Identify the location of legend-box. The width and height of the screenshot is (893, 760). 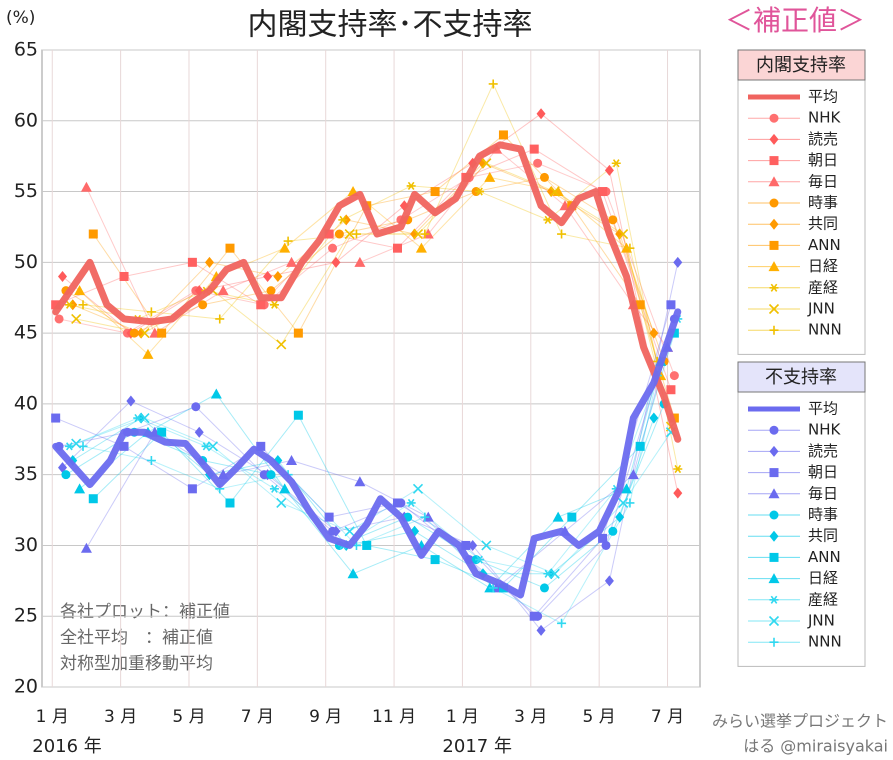
(801, 202).